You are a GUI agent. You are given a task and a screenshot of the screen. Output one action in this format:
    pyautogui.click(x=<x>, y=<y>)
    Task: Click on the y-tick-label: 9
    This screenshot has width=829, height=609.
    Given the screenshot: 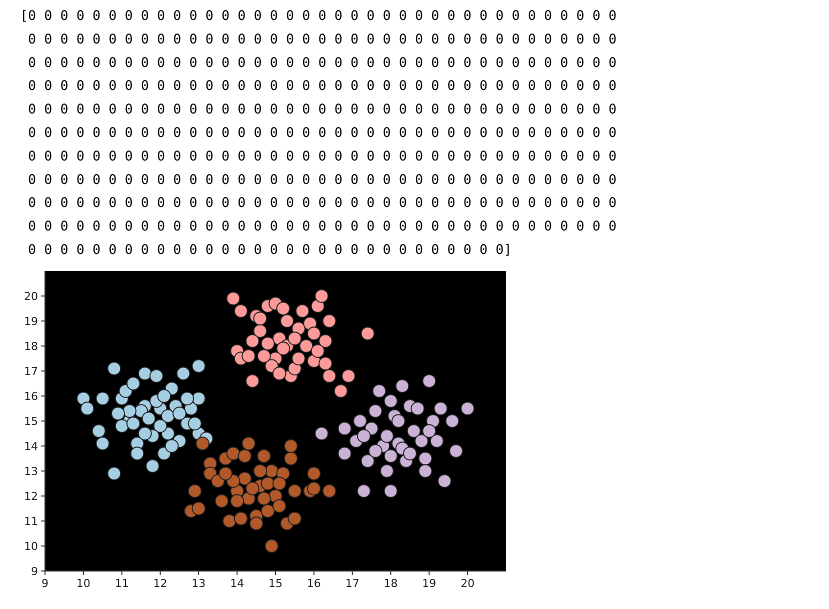 What is the action you would take?
    pyautogui.click(x=34, y=571)
    